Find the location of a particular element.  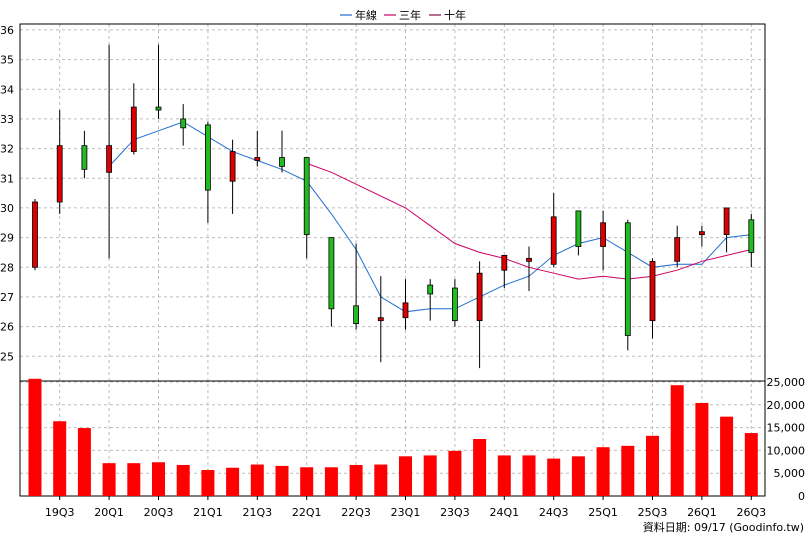

x-tick-label: 24Q1 is located at coordinates (504, 512).